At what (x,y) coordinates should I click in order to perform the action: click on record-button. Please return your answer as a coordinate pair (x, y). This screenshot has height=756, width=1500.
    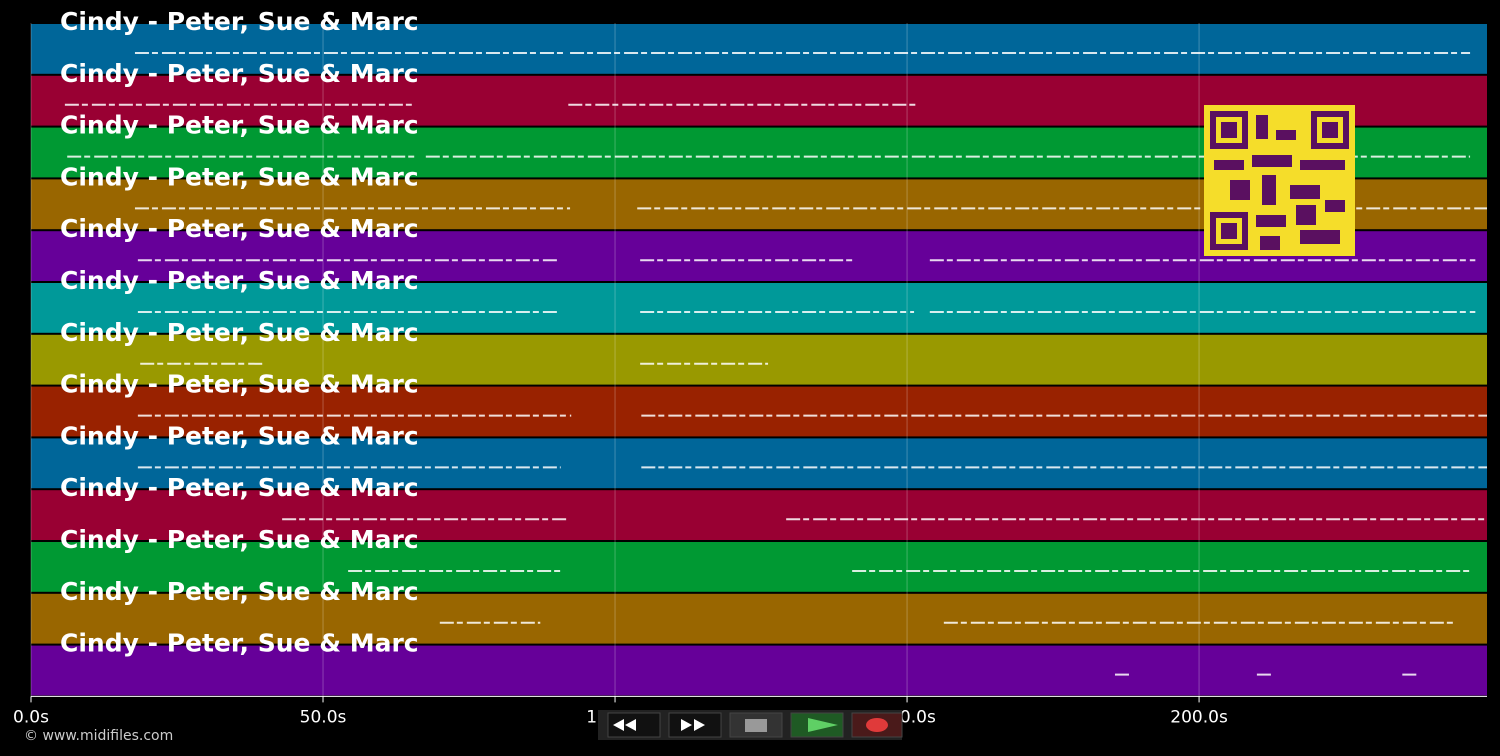
    Looking at the image, I should click on (877, 725).